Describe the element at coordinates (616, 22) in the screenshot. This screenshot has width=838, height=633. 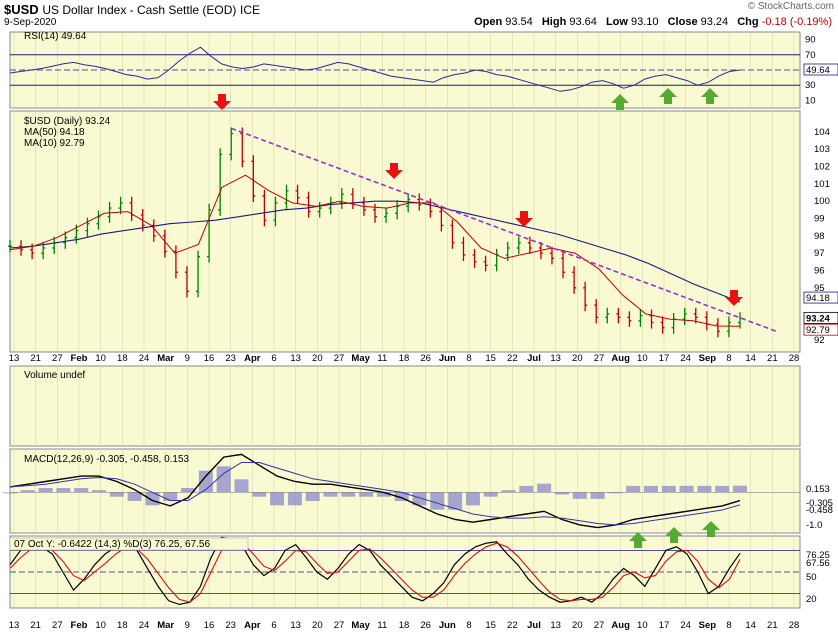
I see `low-label: Low` at that location.